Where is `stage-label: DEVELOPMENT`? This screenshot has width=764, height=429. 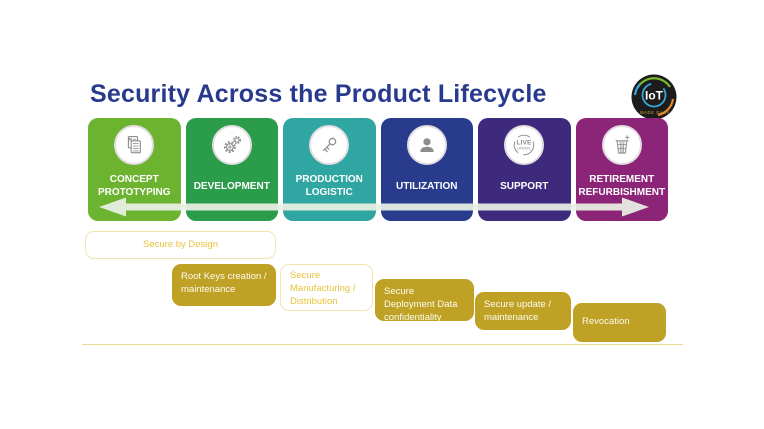
stage-label: DEVELOPMENT is located at coordinates (231, 186).